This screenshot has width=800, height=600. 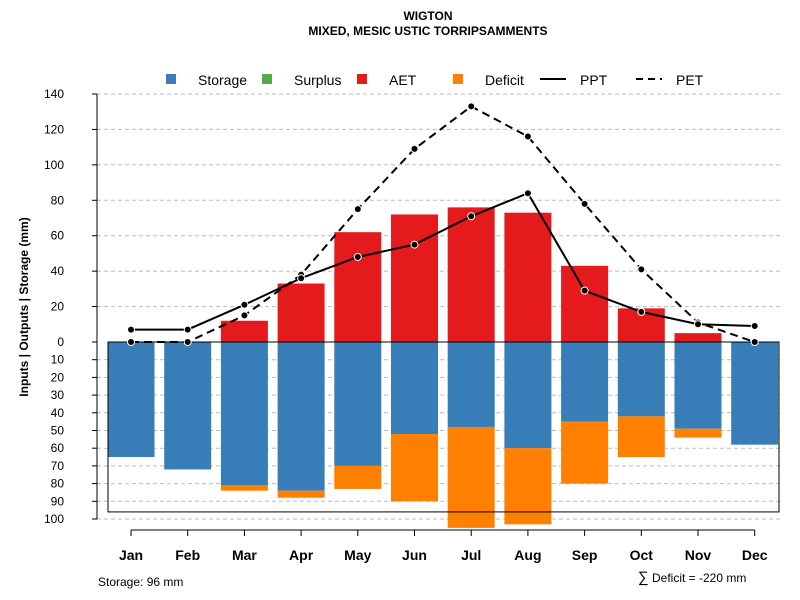 I want to click on legend-label-surplus: Surplus, so click(x=317, y=80).